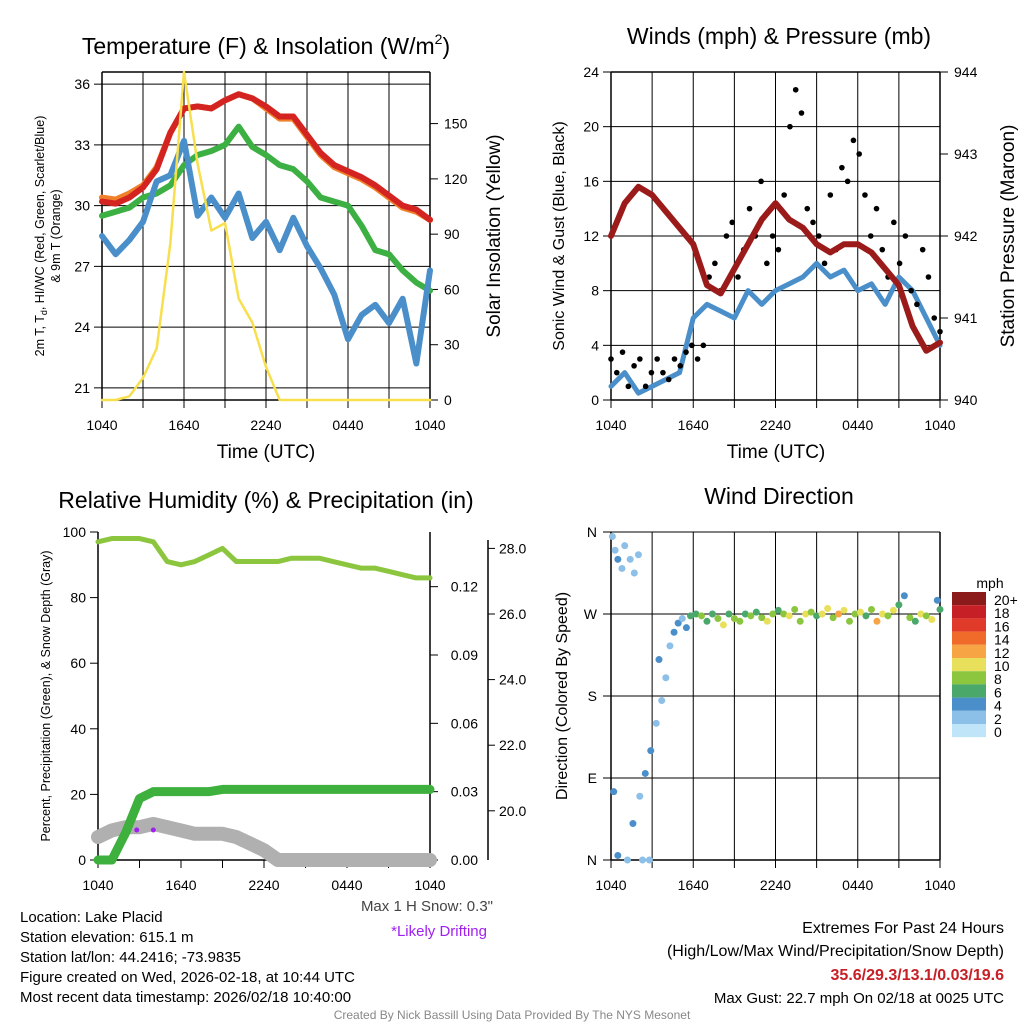  Describe the element at coordinates (1008, 236) in the screenshot. I see `wind-y2label: Station Pressure (Maroon)` at that location.